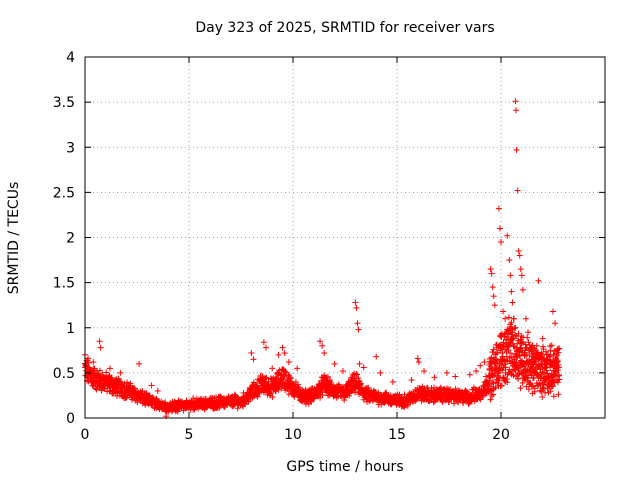 This screenshot has width=640, height=480. What do you see at coordinates (70, 58) in the screenshot?
I see `y-tick-label: 4` at bounding box center [70, 58].